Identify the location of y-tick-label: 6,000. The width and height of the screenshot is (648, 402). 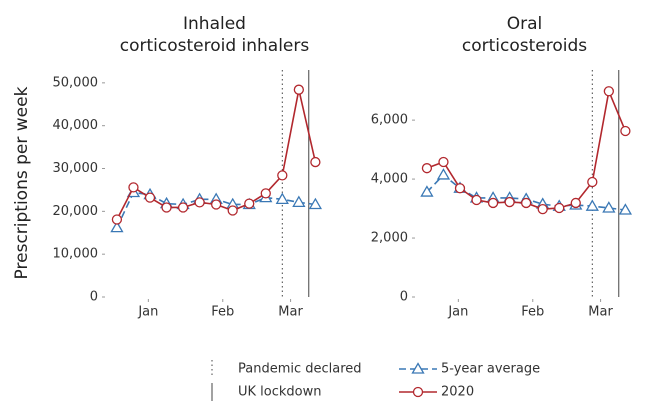
(389, 120).